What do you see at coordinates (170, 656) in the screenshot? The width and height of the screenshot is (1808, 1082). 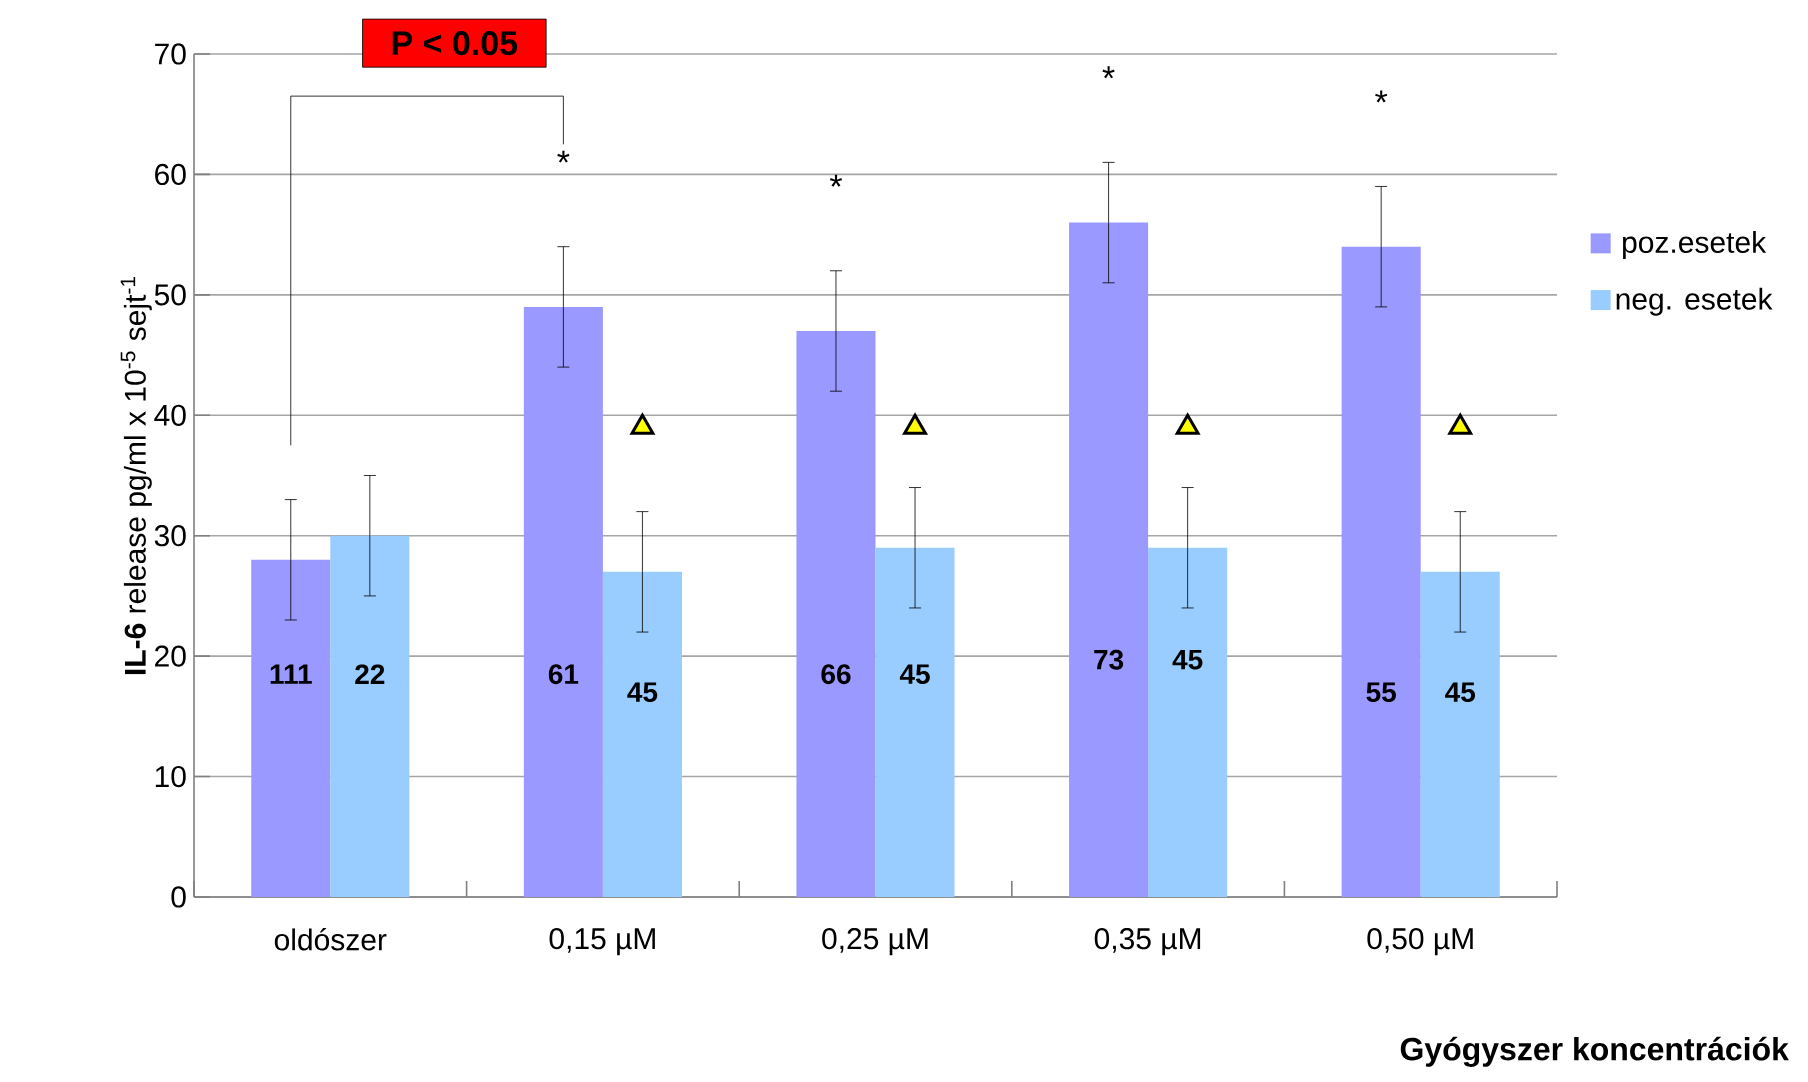 I see `y-tick-label: 20` at bounding box center [170, 656].